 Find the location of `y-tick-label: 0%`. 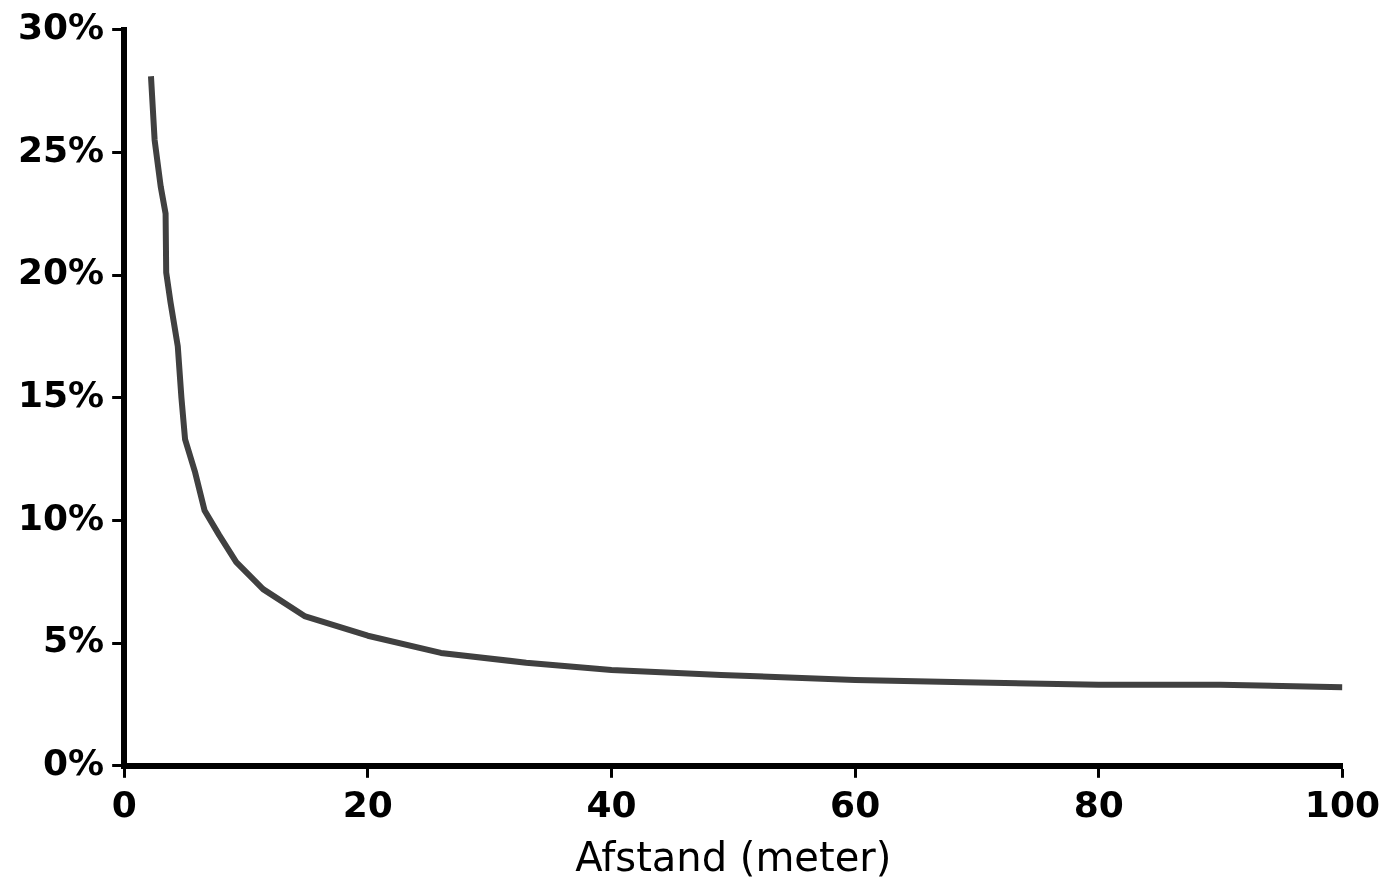

y-tick-label: 0% is located at coordinates (74, 763).